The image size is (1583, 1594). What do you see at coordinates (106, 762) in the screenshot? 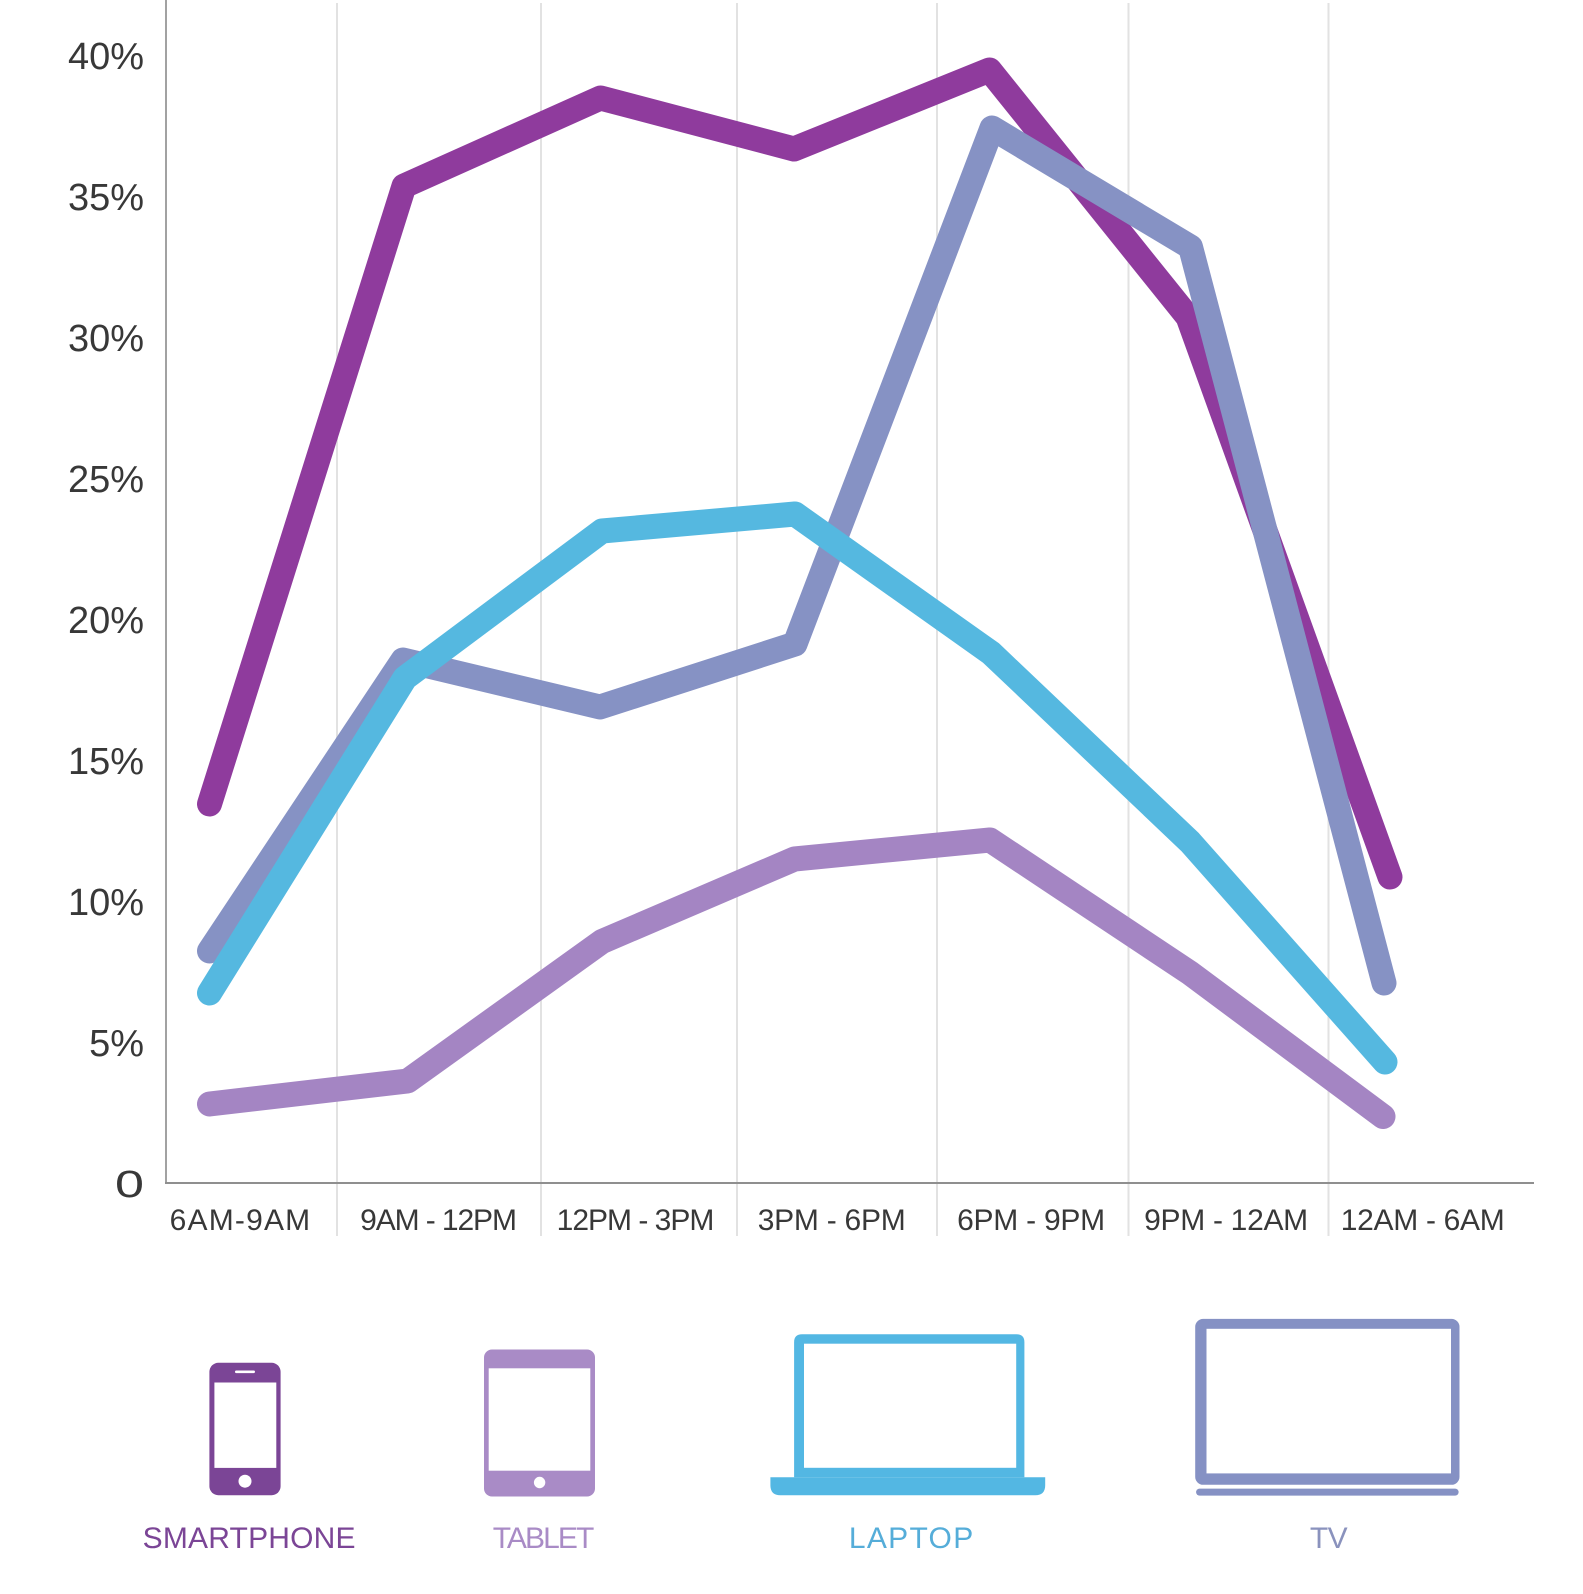
I see `svg-text: 15%` at bounding box center [106, 762].